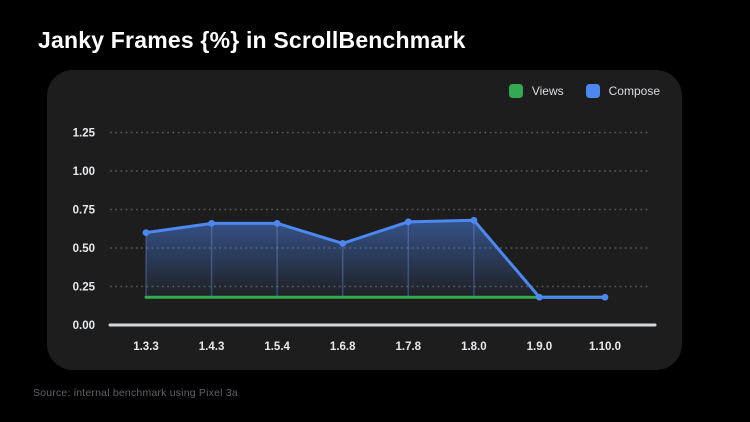  I want to click on legend-item-views: Views, so click(536, 91).